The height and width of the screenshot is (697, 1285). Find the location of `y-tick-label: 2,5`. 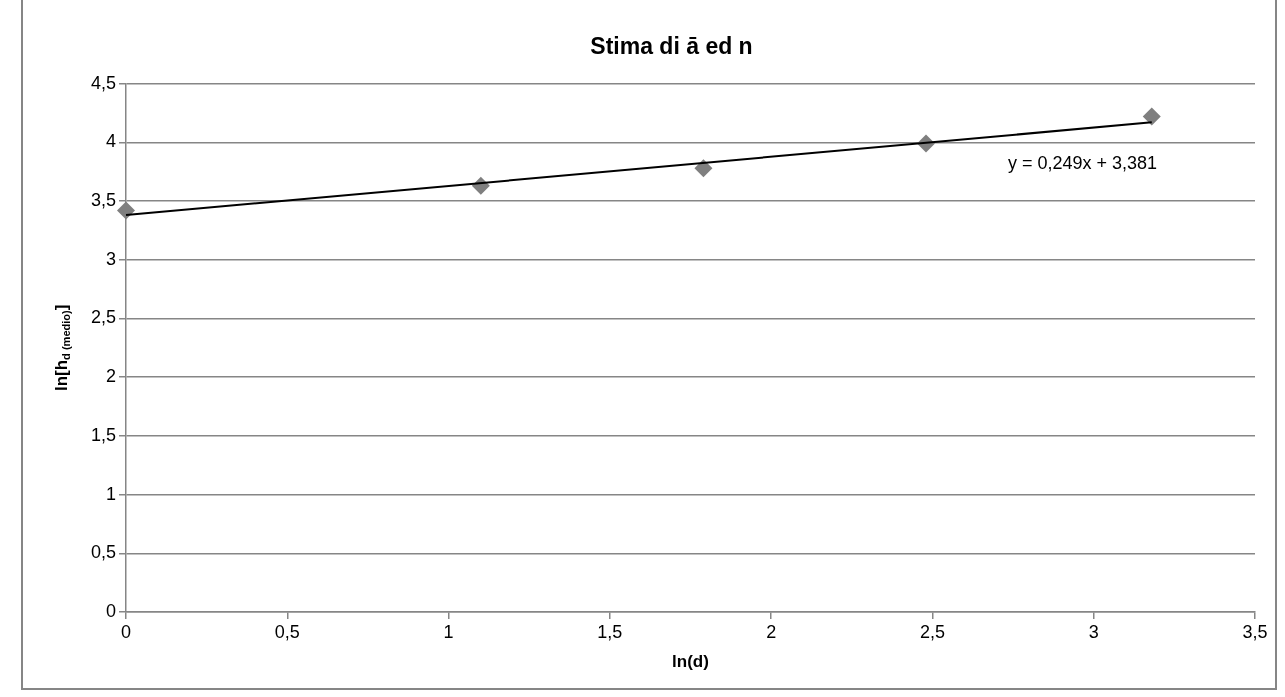

y-tick-label: 2,5 is located at coordinates (103, 317).